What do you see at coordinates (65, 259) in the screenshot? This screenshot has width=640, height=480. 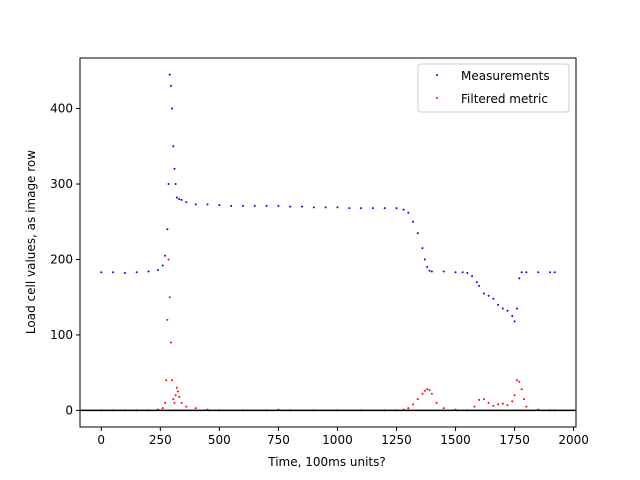 I see `y-axis-ticks: 0 100 200 300 400` at bounding box center [65, 259].